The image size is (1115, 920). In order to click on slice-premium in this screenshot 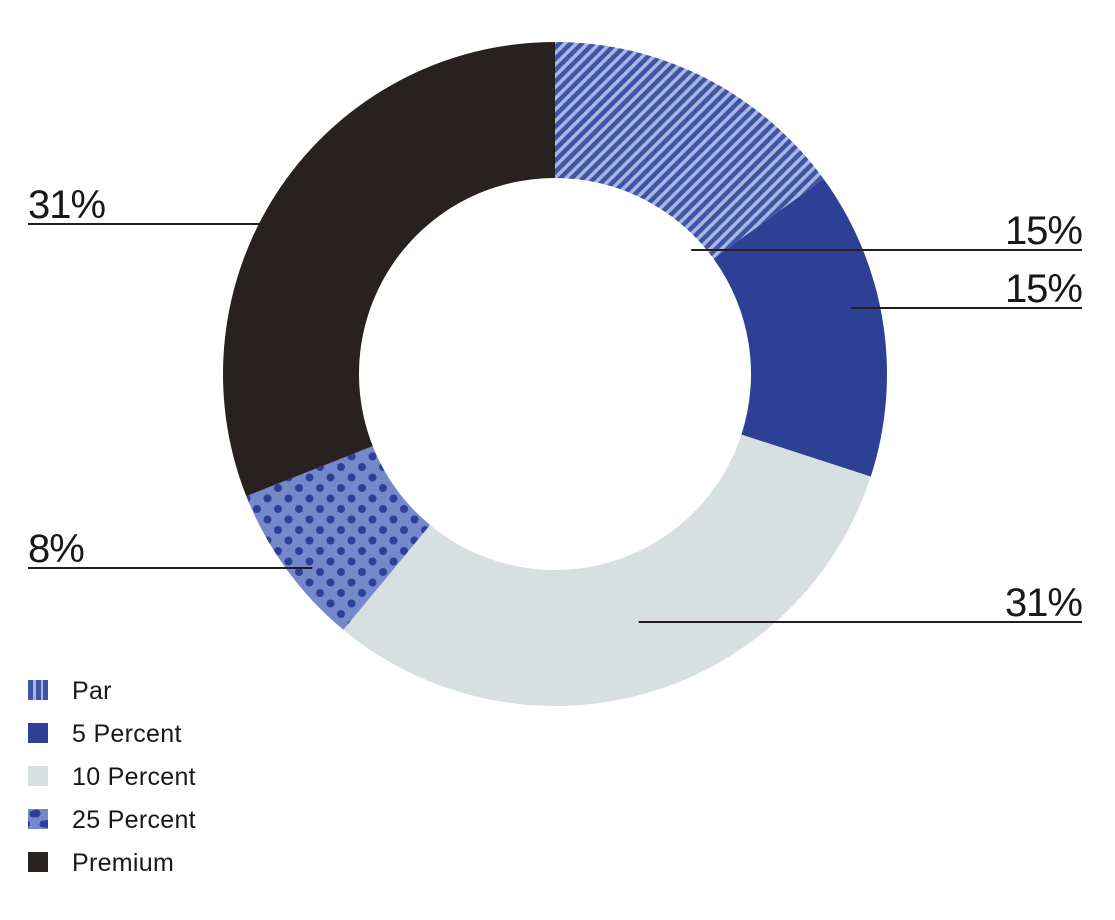, I will do `click(388, 269)`.